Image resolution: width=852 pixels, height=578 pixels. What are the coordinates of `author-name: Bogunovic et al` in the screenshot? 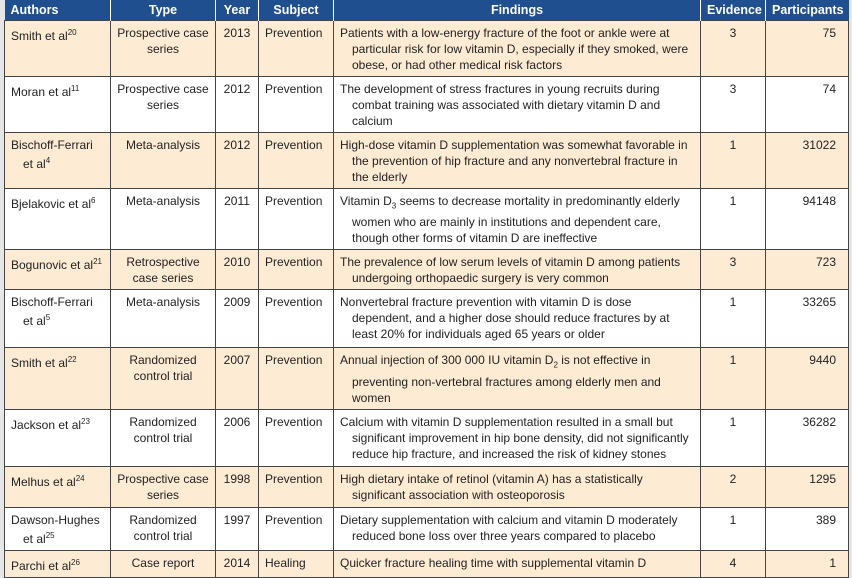 It's located at (52, 265).